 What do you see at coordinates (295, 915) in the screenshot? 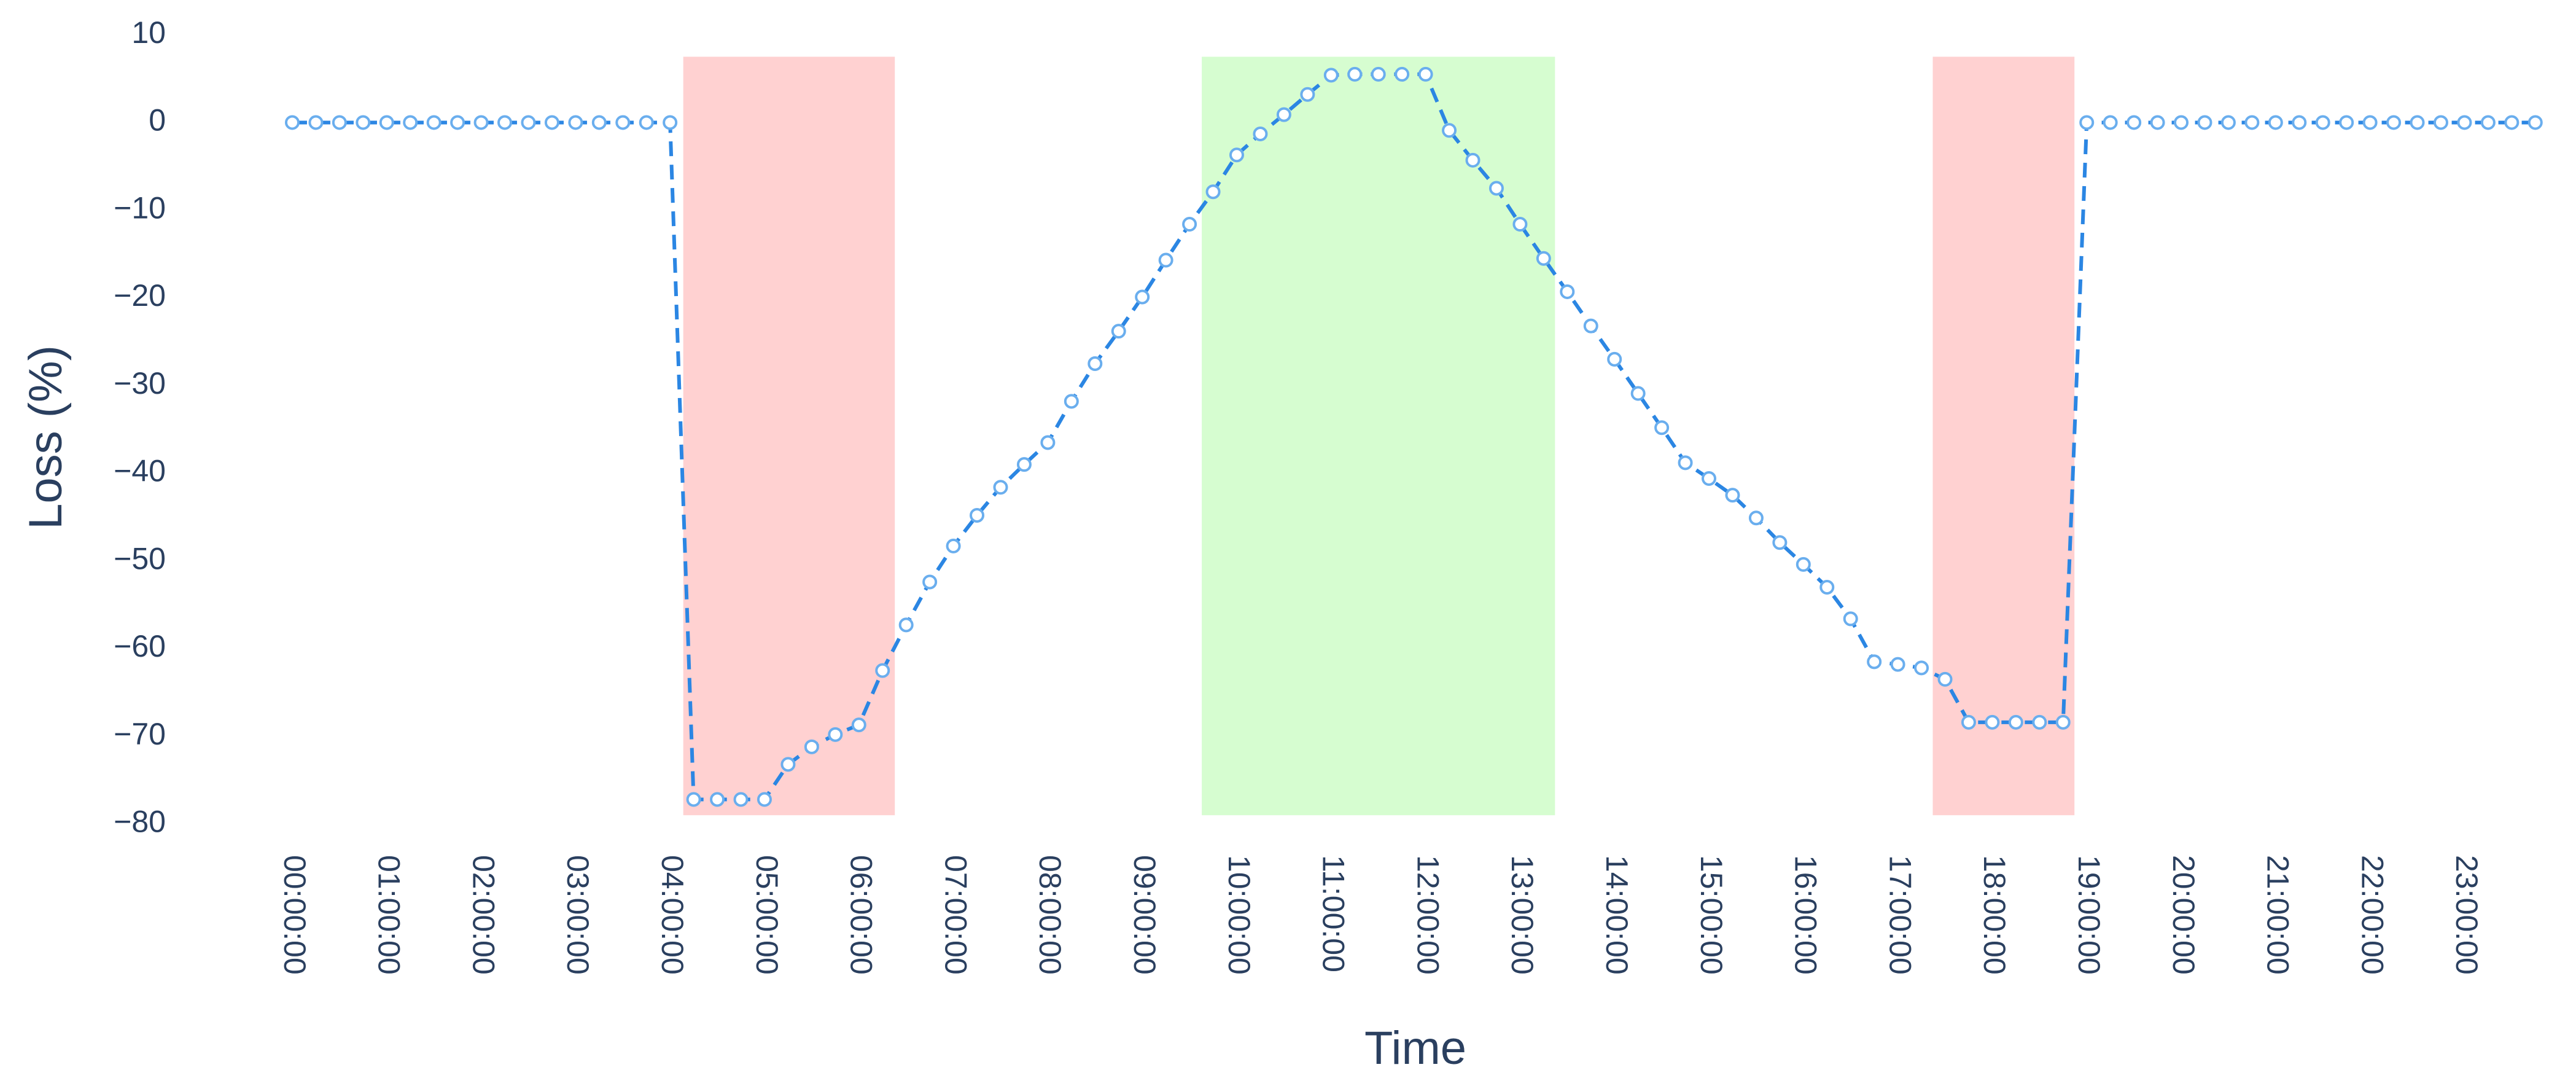
I see `x-tick-label: 00:00:00` at bounding box center [295, 915].